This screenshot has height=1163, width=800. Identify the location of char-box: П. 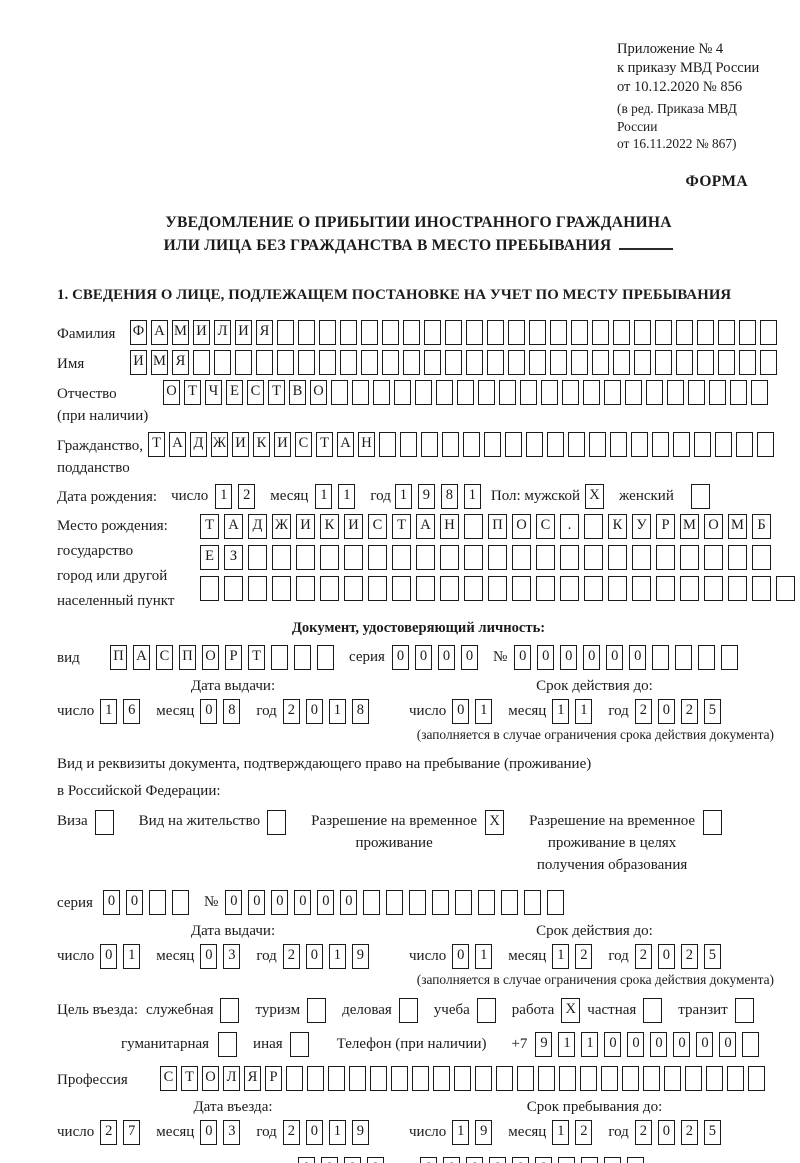
(497, 527).